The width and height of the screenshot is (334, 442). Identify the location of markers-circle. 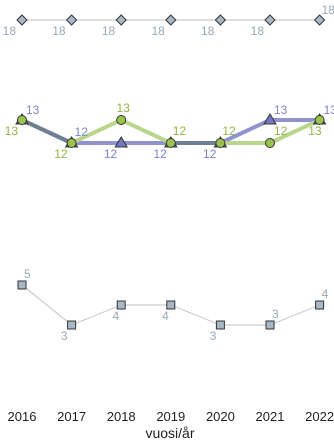
(171, 131).